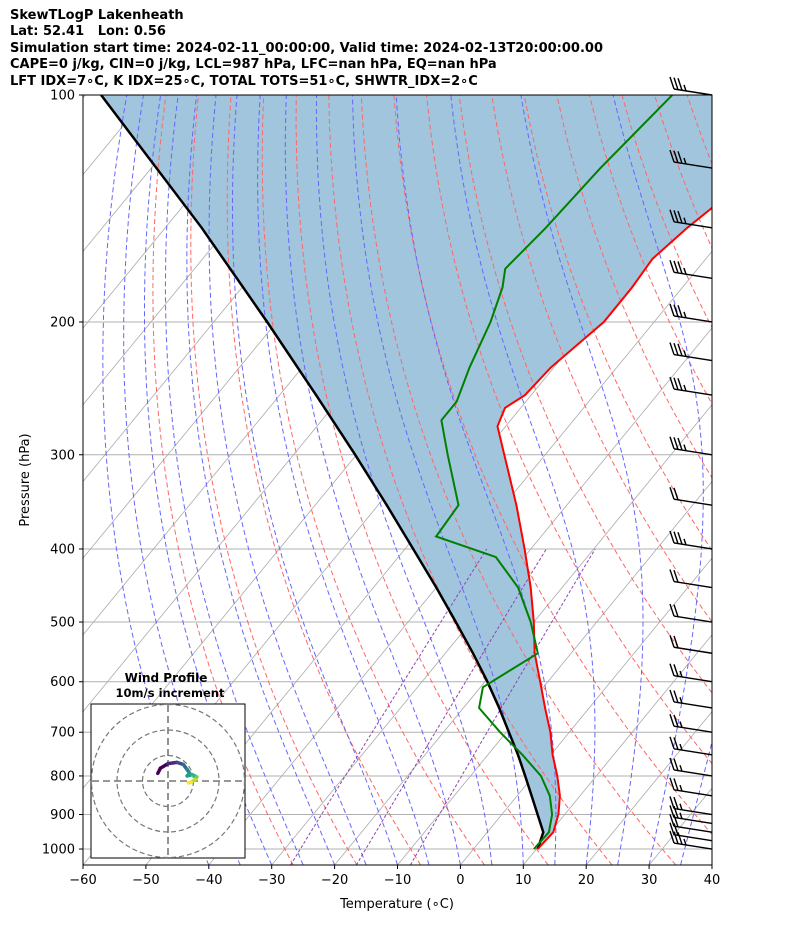  I want to click on y-tick-label: 900, so click(62, 815).